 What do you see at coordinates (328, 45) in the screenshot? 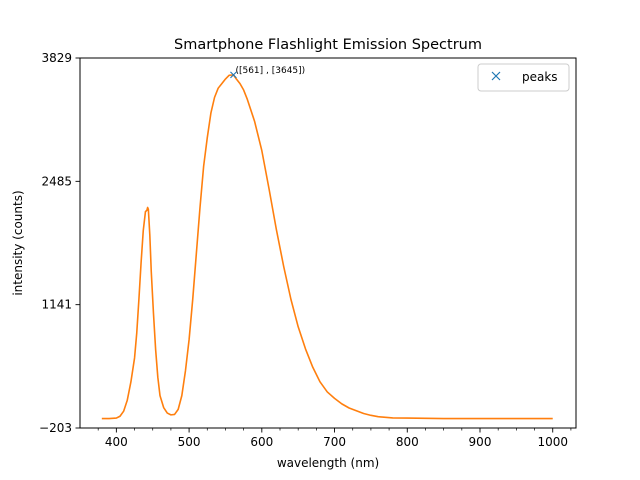
I see `chart-title: Smartphone Flashlight Emission Spectrum` at bounding box center [328, 45].